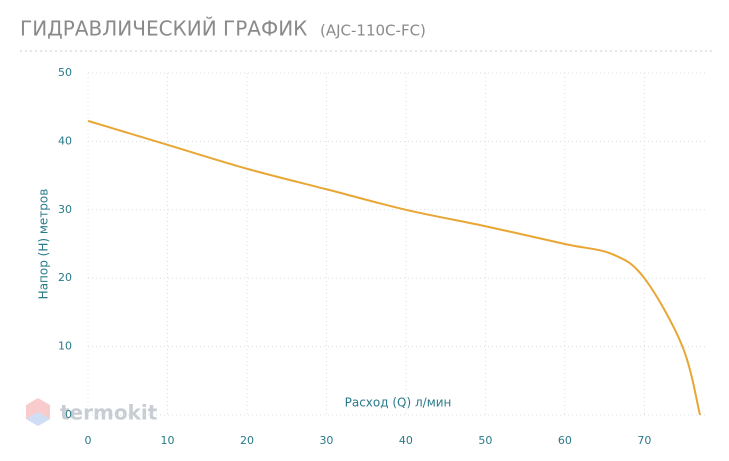 This screenshot has height=461, width=729. Describe the element at coordinates (68, 414) in the screenshot. I see `y-tick-label: 0` at that location.